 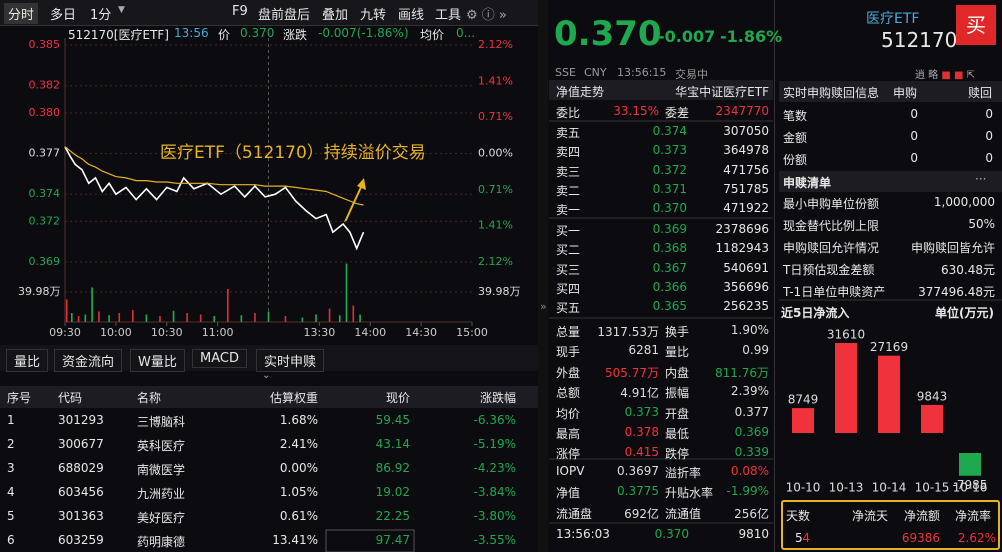 I want to click on stat-label: 涨停, so click(x=568, y=454).